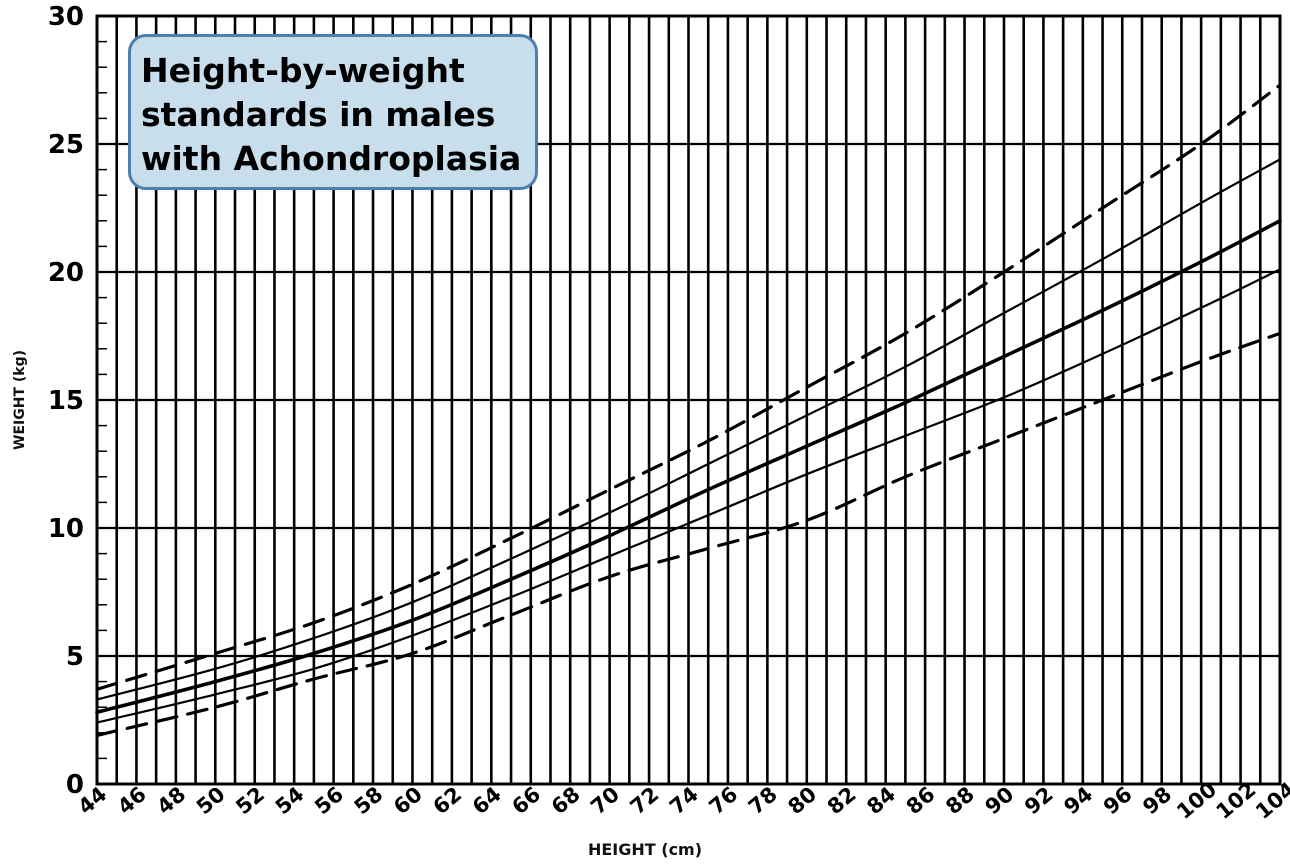  What do you see at coordinates (645, 800) in the screenshot?
I see `x-tick-label: 72` at bounding box center [645, 800].